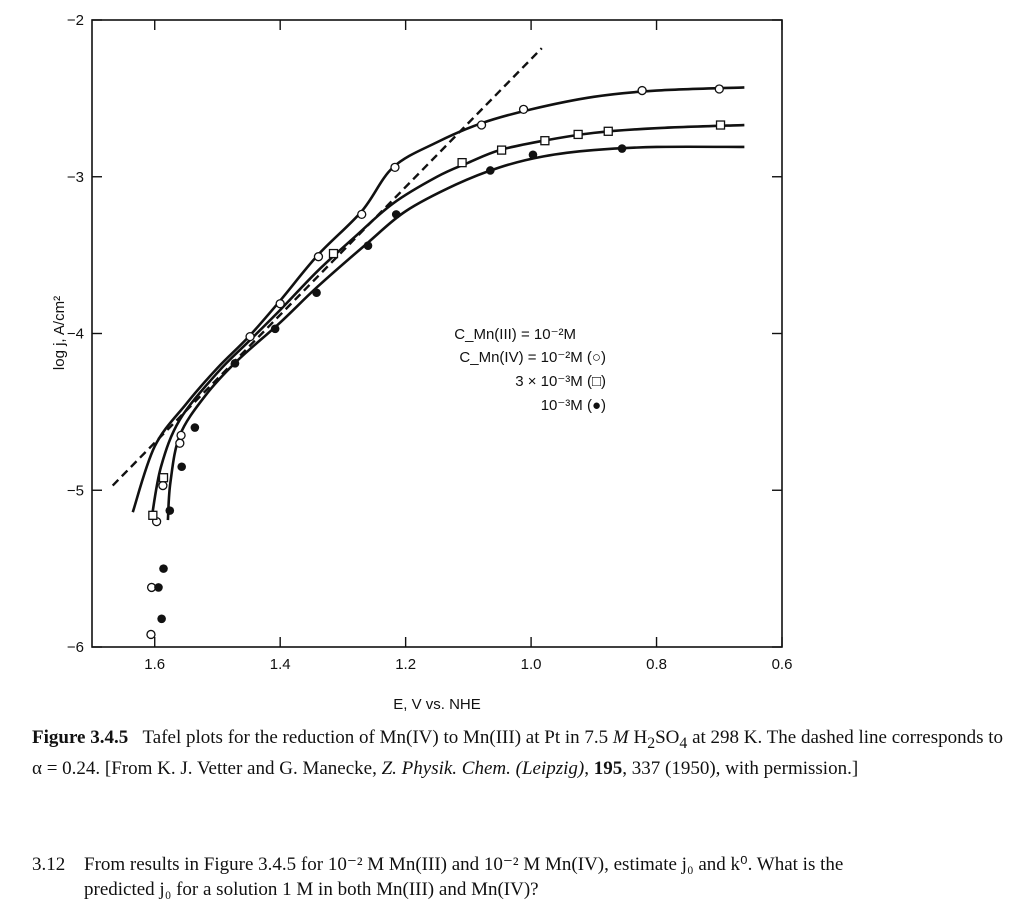 The height and width of the screenshot is (909, 1024). Describe the element at coordinates (437, 704) in the screenshot. I see `x-axis-label: E, V vs. NHE` at that location.